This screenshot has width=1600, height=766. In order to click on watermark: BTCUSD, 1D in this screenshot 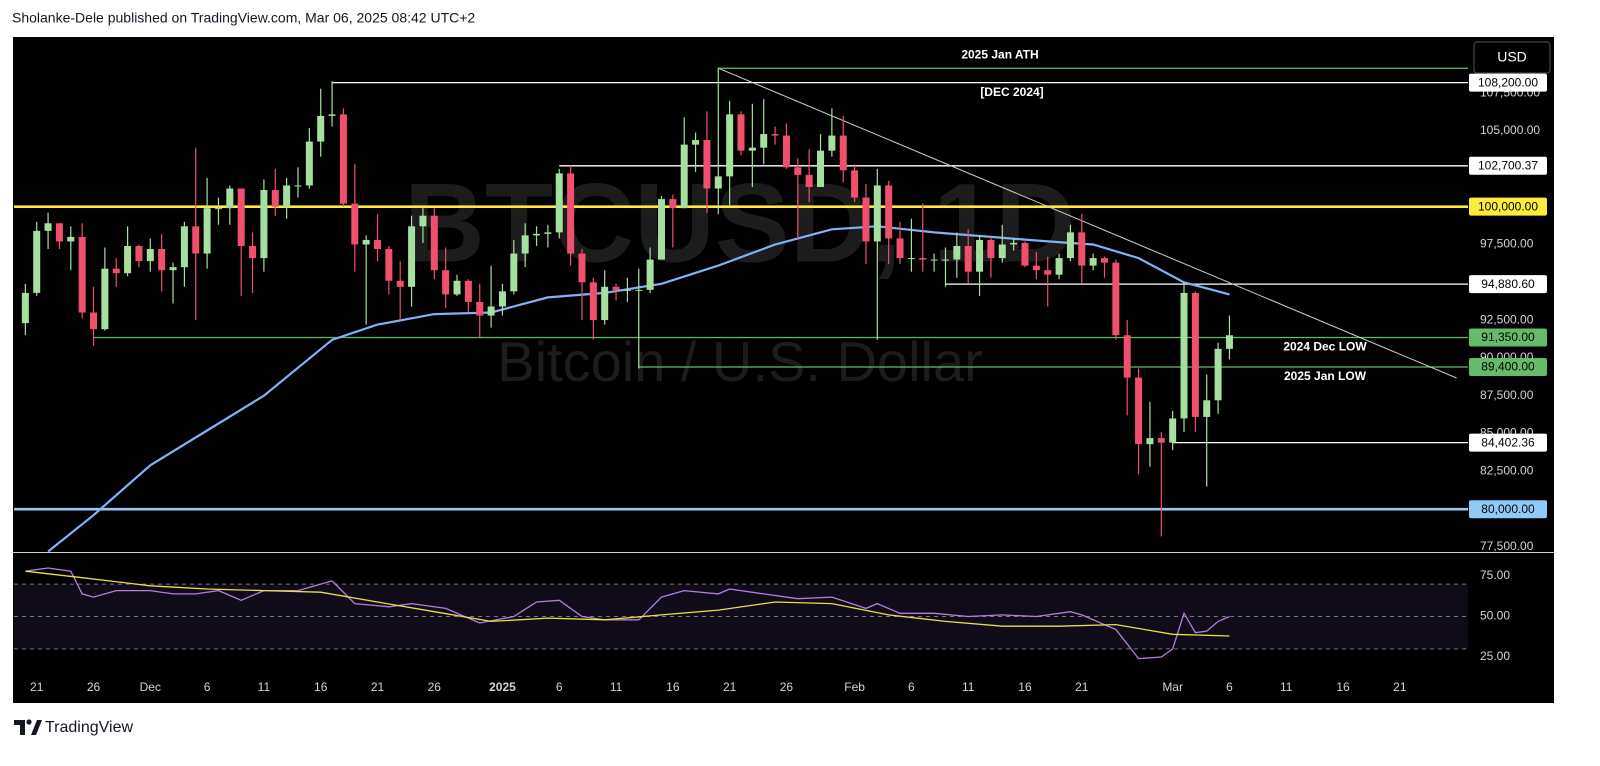, I will do `click(740, 223)`.